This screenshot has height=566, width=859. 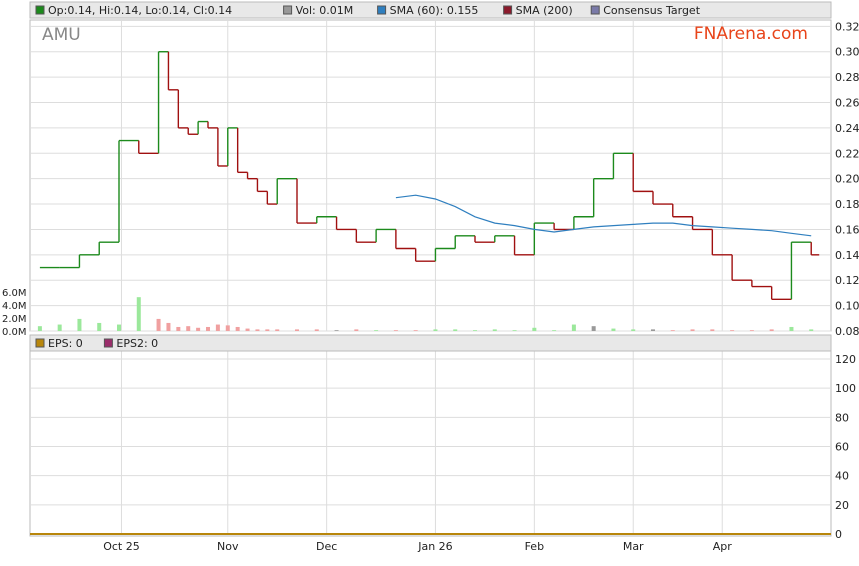 I want to click on price-tick-label: 0.22, so click(x=847, y=153).